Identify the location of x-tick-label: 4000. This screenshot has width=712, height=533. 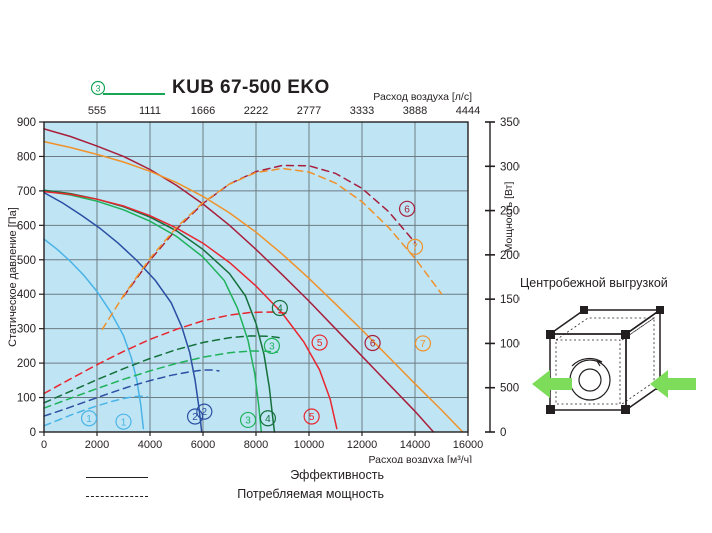
(150, 445).